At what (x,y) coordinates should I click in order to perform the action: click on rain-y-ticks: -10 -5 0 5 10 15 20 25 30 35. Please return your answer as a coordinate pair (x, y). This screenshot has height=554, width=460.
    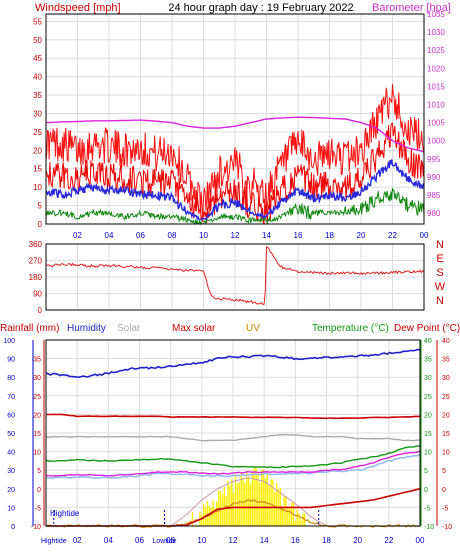
    Looking at the image, I should click on (36, 444).